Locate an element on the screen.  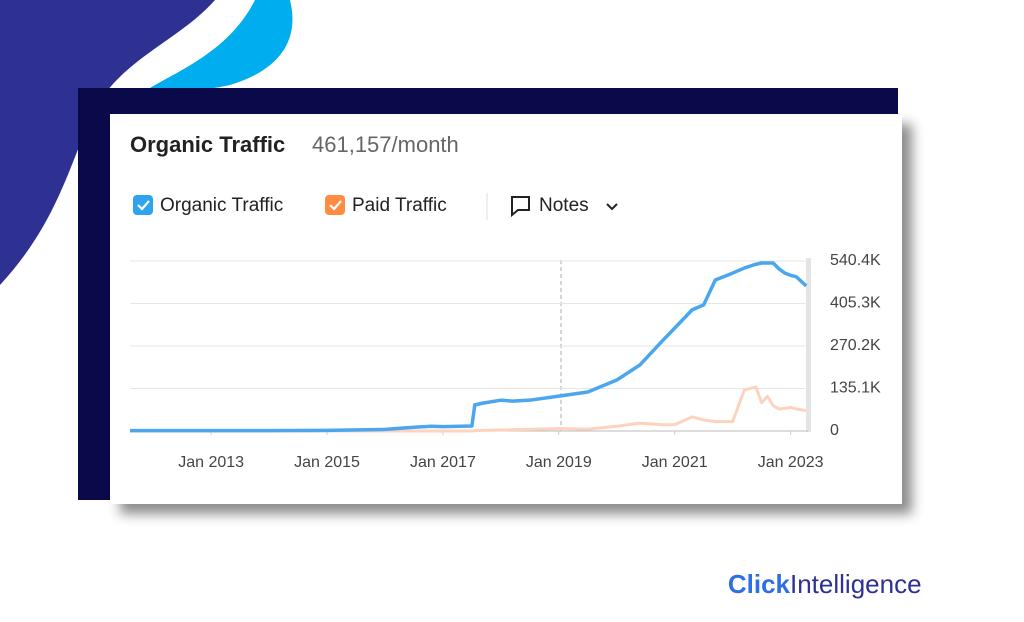
x-tick-label: Jan 2019 is located at coordinates (559, 462).